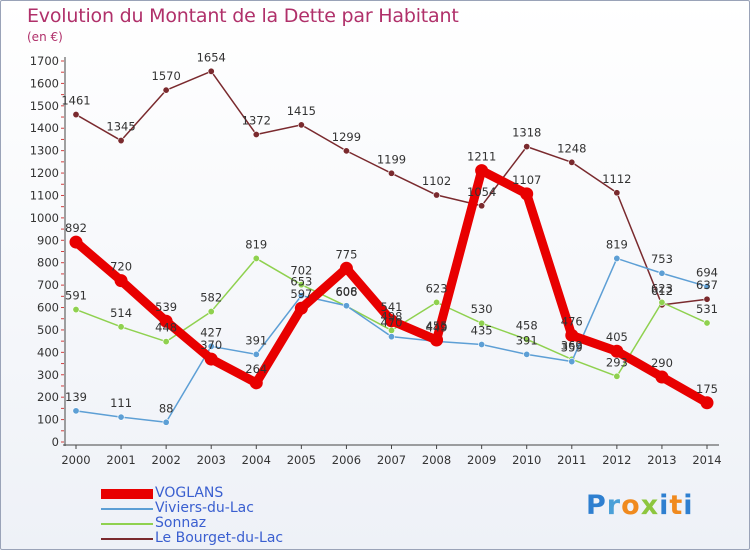  Describe the element at coordinates (571, 148) in the screenshot. I see `data-label: 1248` at that location.